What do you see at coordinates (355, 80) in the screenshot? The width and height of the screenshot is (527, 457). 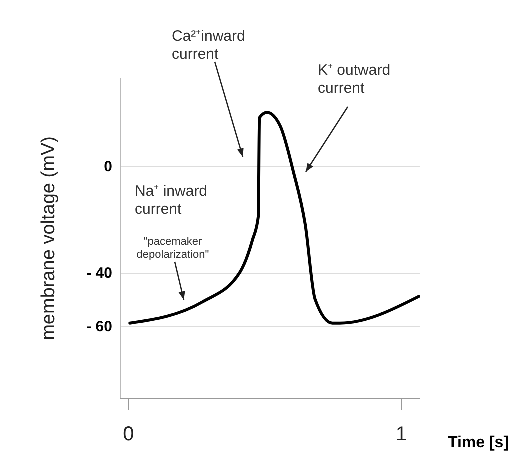 I see `annotation: K⁺ outward current` at bounding box center [355, 80].